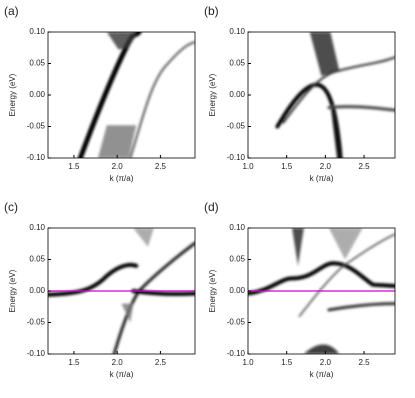 The height and width of the screenshot is (398, 415). What do you see at coordinates (211, 11) in the screenshot?
I see `panel-label: (b)` at bounding box center [211, 11].